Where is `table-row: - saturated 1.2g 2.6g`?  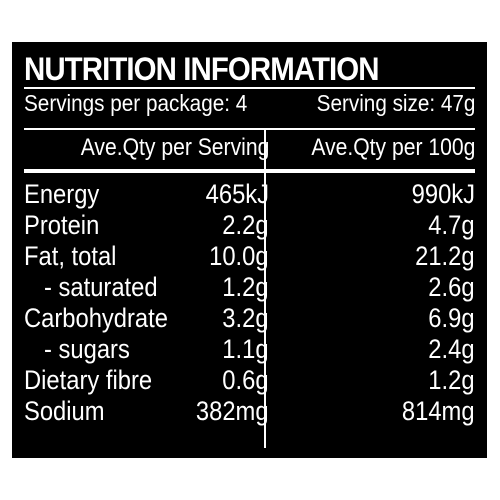
table-row: - saturated 1.2g 2.6g is located at coordinates (249, 287).